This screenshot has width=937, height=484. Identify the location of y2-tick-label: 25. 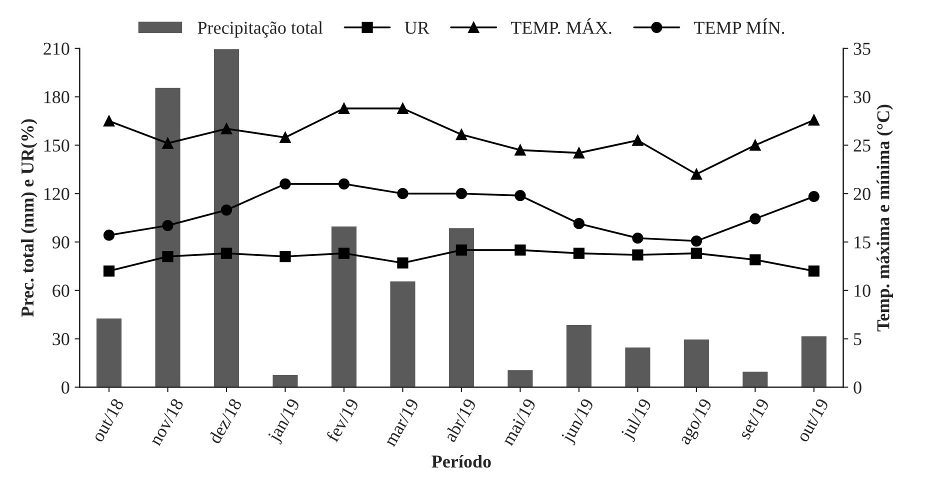
(862, 146).